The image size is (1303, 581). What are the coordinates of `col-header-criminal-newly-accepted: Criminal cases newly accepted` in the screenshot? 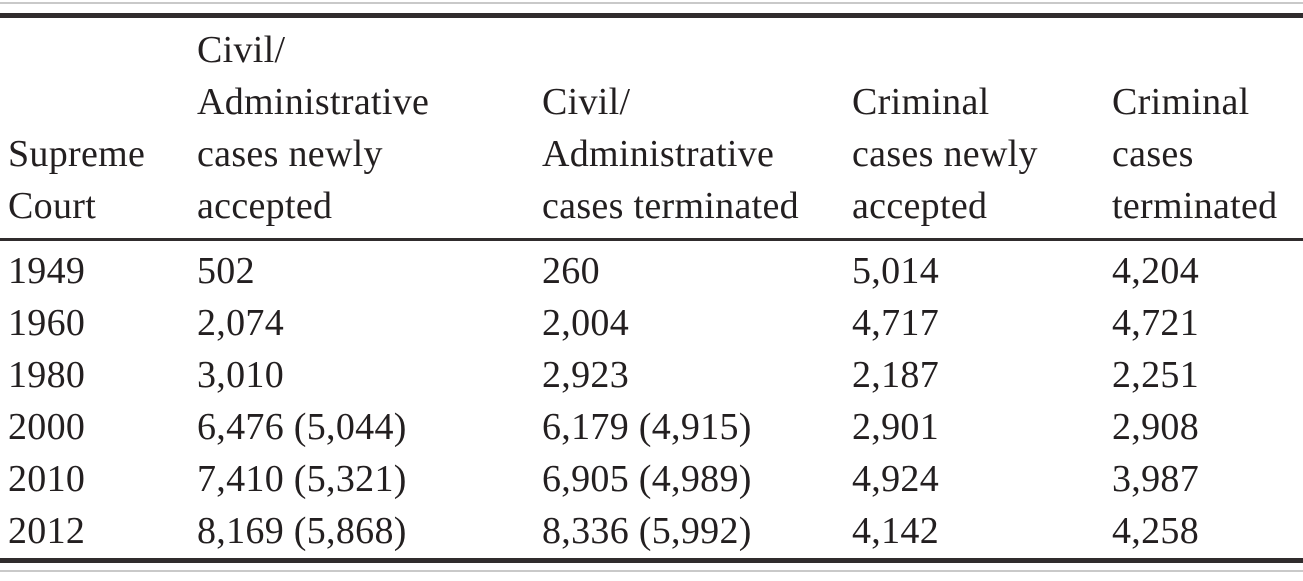 It's located at (982, 129).